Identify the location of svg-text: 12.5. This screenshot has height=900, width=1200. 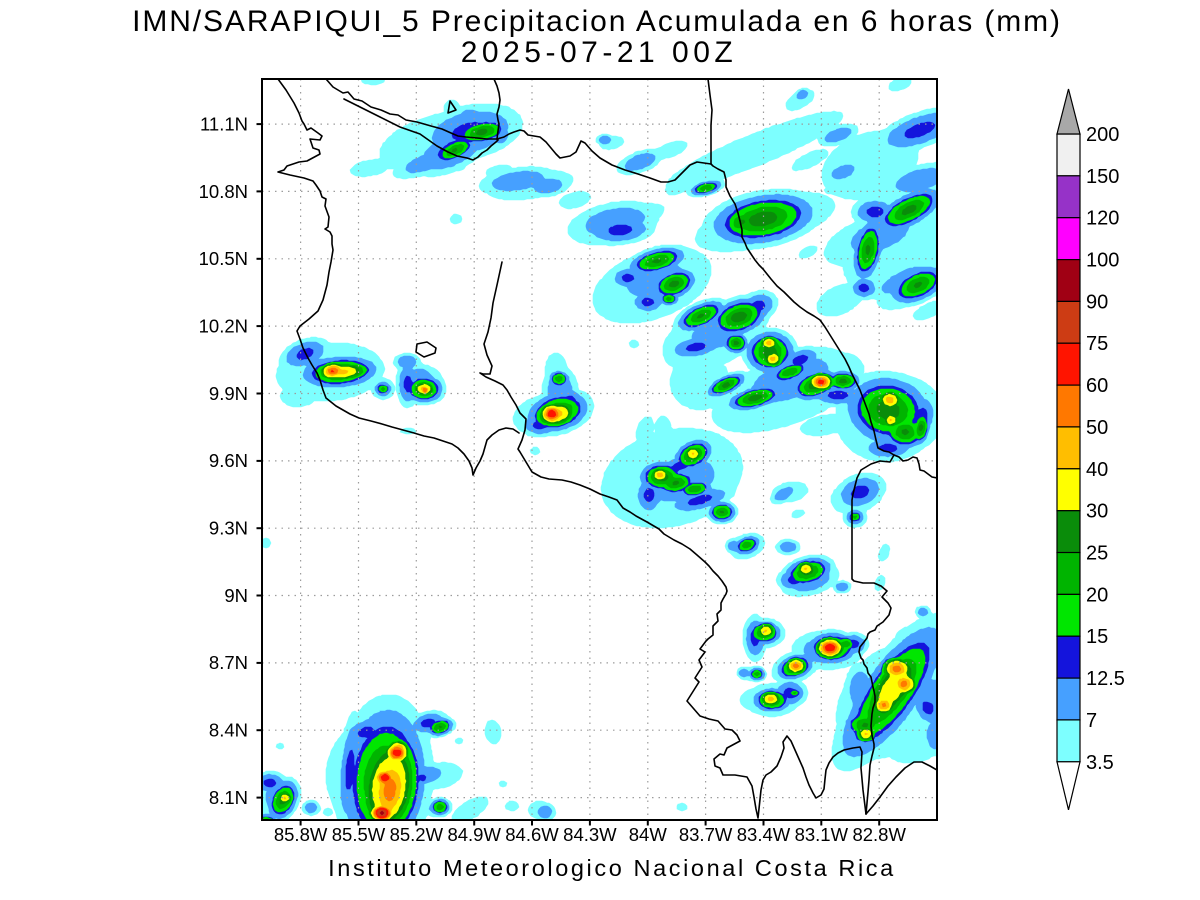
(1105, 679).